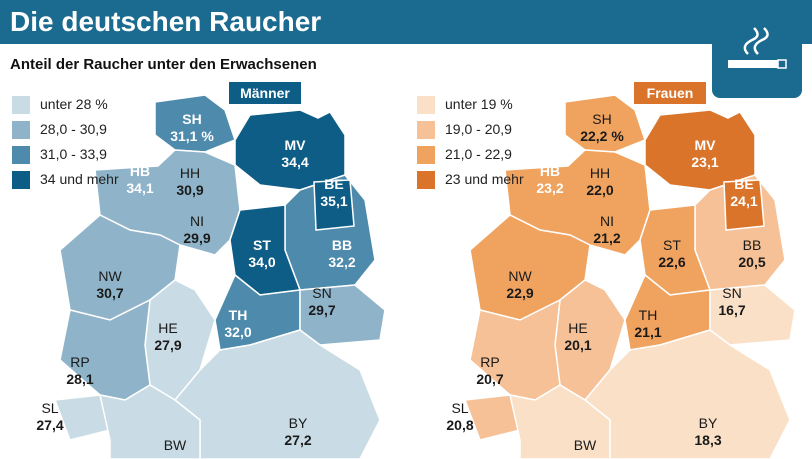 Image resolution: width=812 pixels, height=459 pixels. Describe the element at coordinates (163, 64) in the screenshot. I see `subtitle: Anteil der Raucher unter den Erwachsenen` at that location.